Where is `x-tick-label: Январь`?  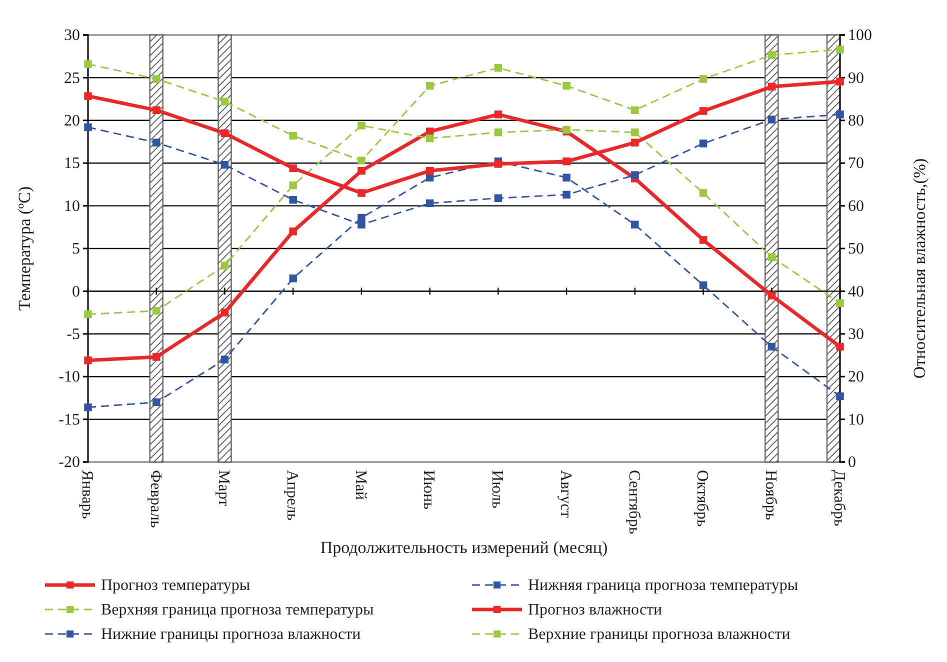
x-tick-label: Январь is located at coordinates (87, 494).